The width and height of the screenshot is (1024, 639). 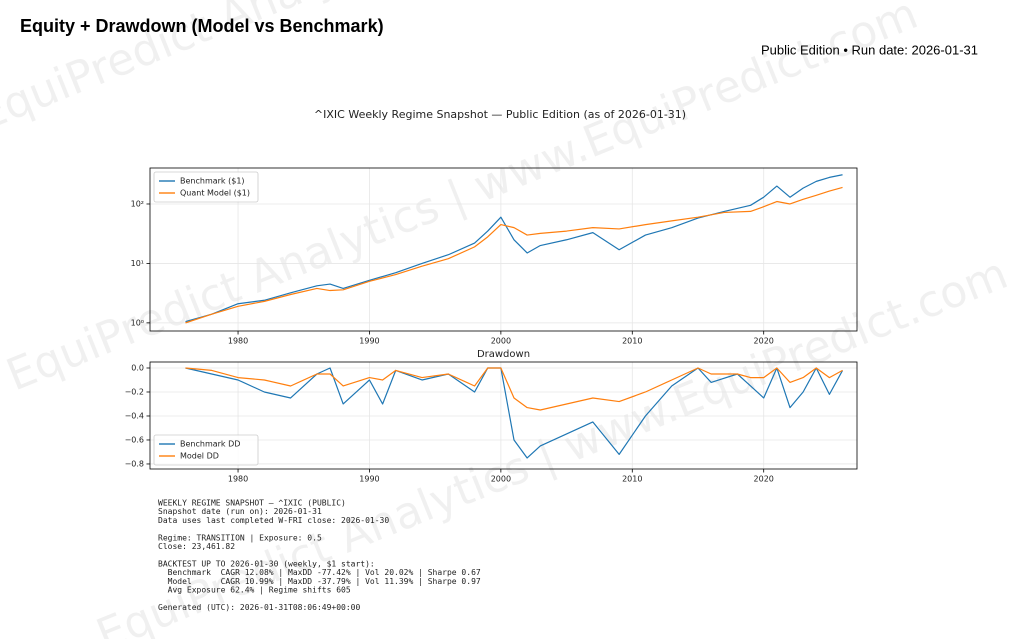 I want to click on report-line: WEEKLY REGIME SNAPSHOT — ^IXIC (PUBLIC), so click(x=252, y=503).